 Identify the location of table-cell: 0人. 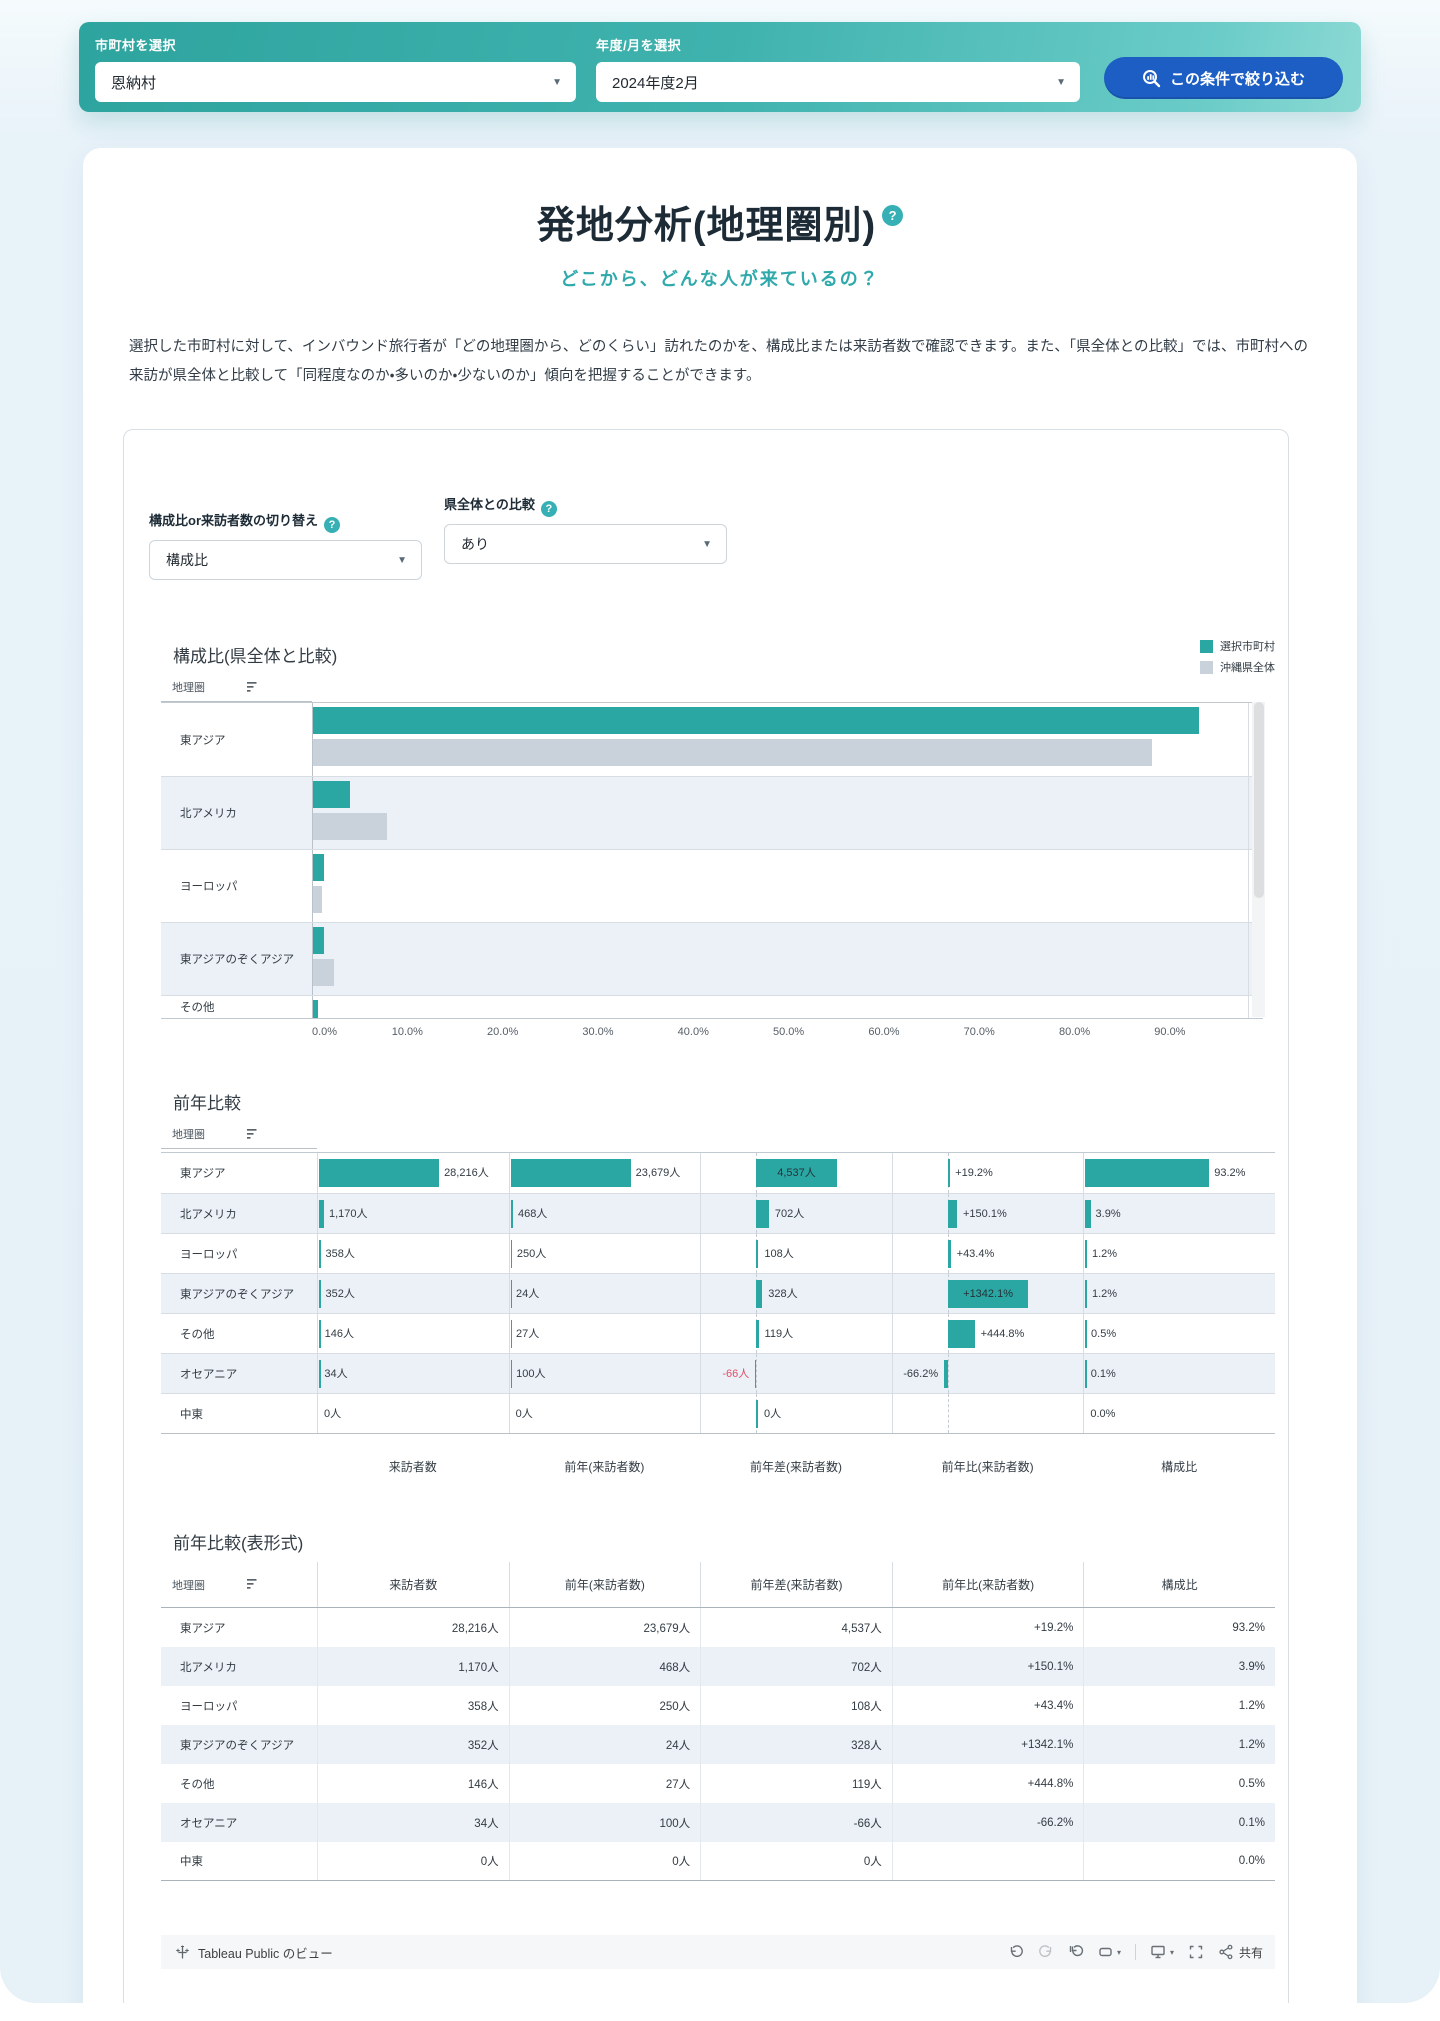
(604, 1861).